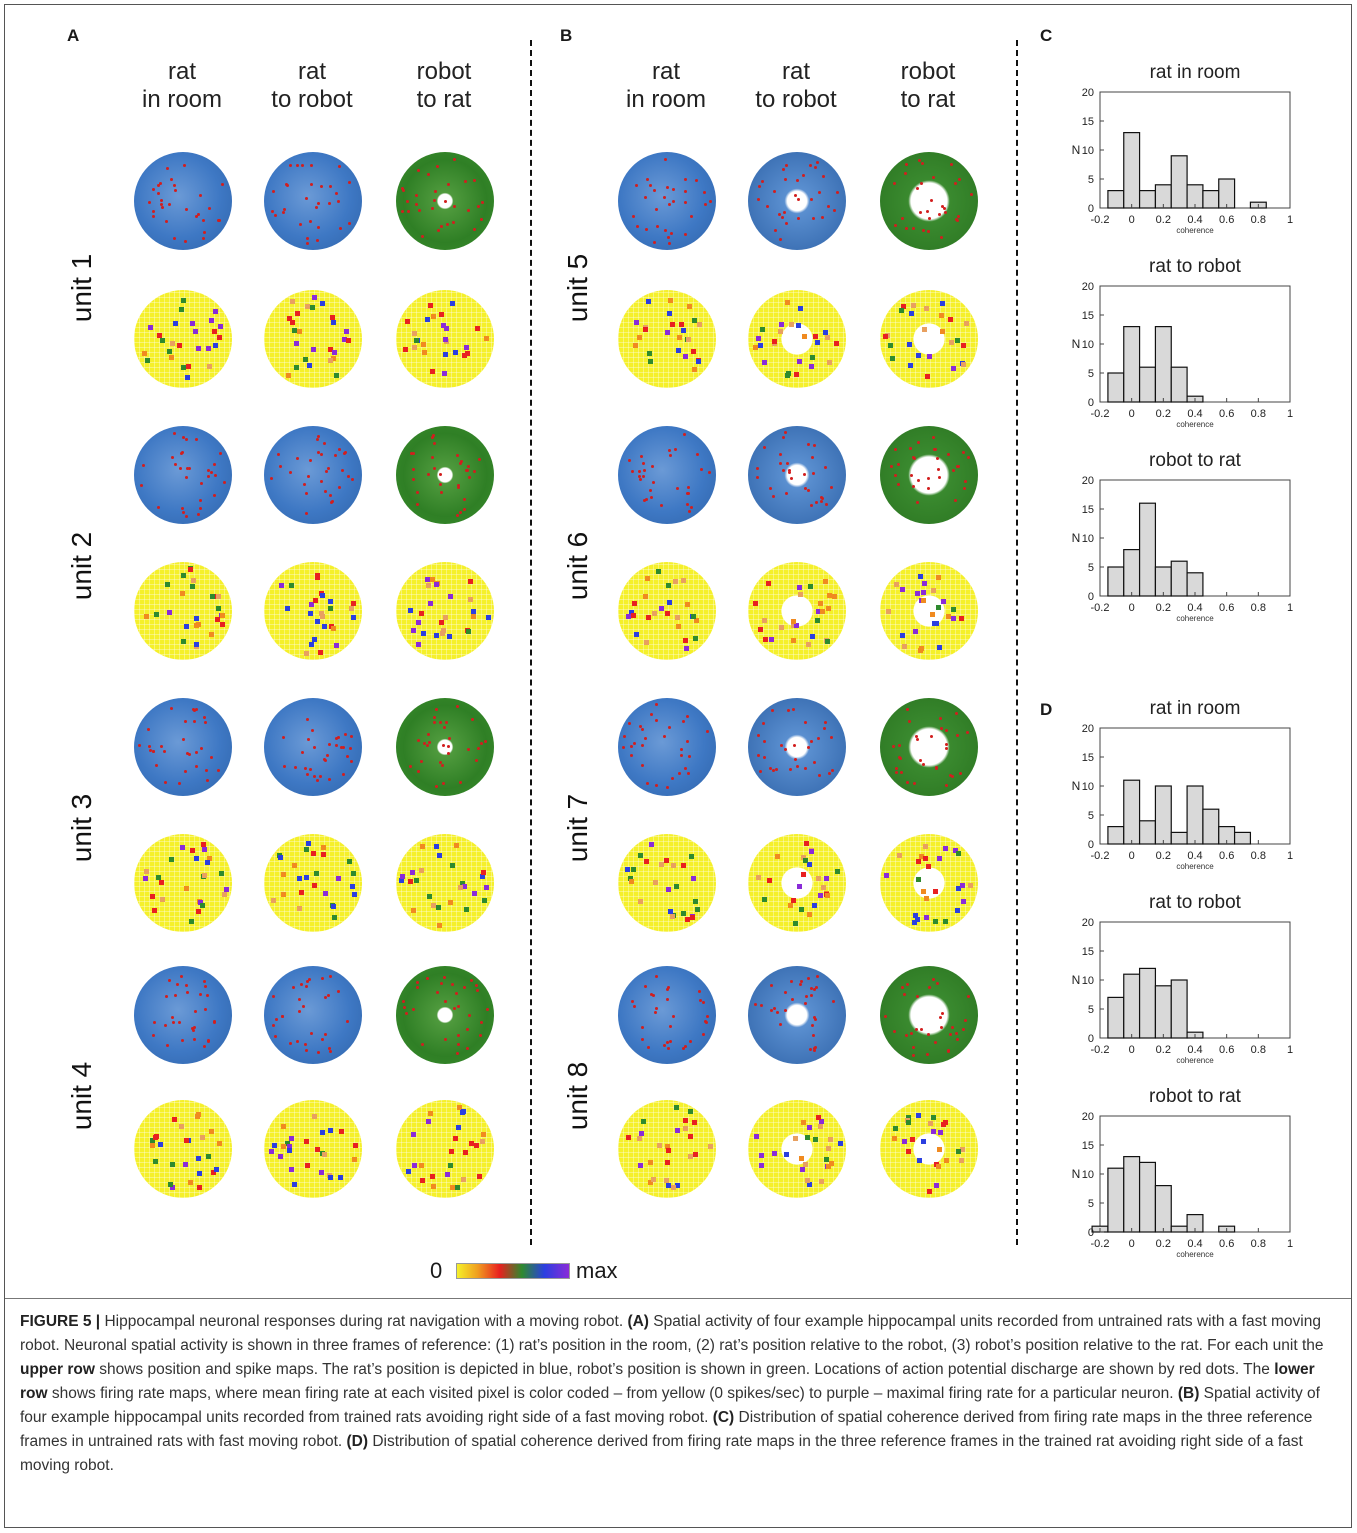  I want to click on histogram-bar, so click(1179, 182).